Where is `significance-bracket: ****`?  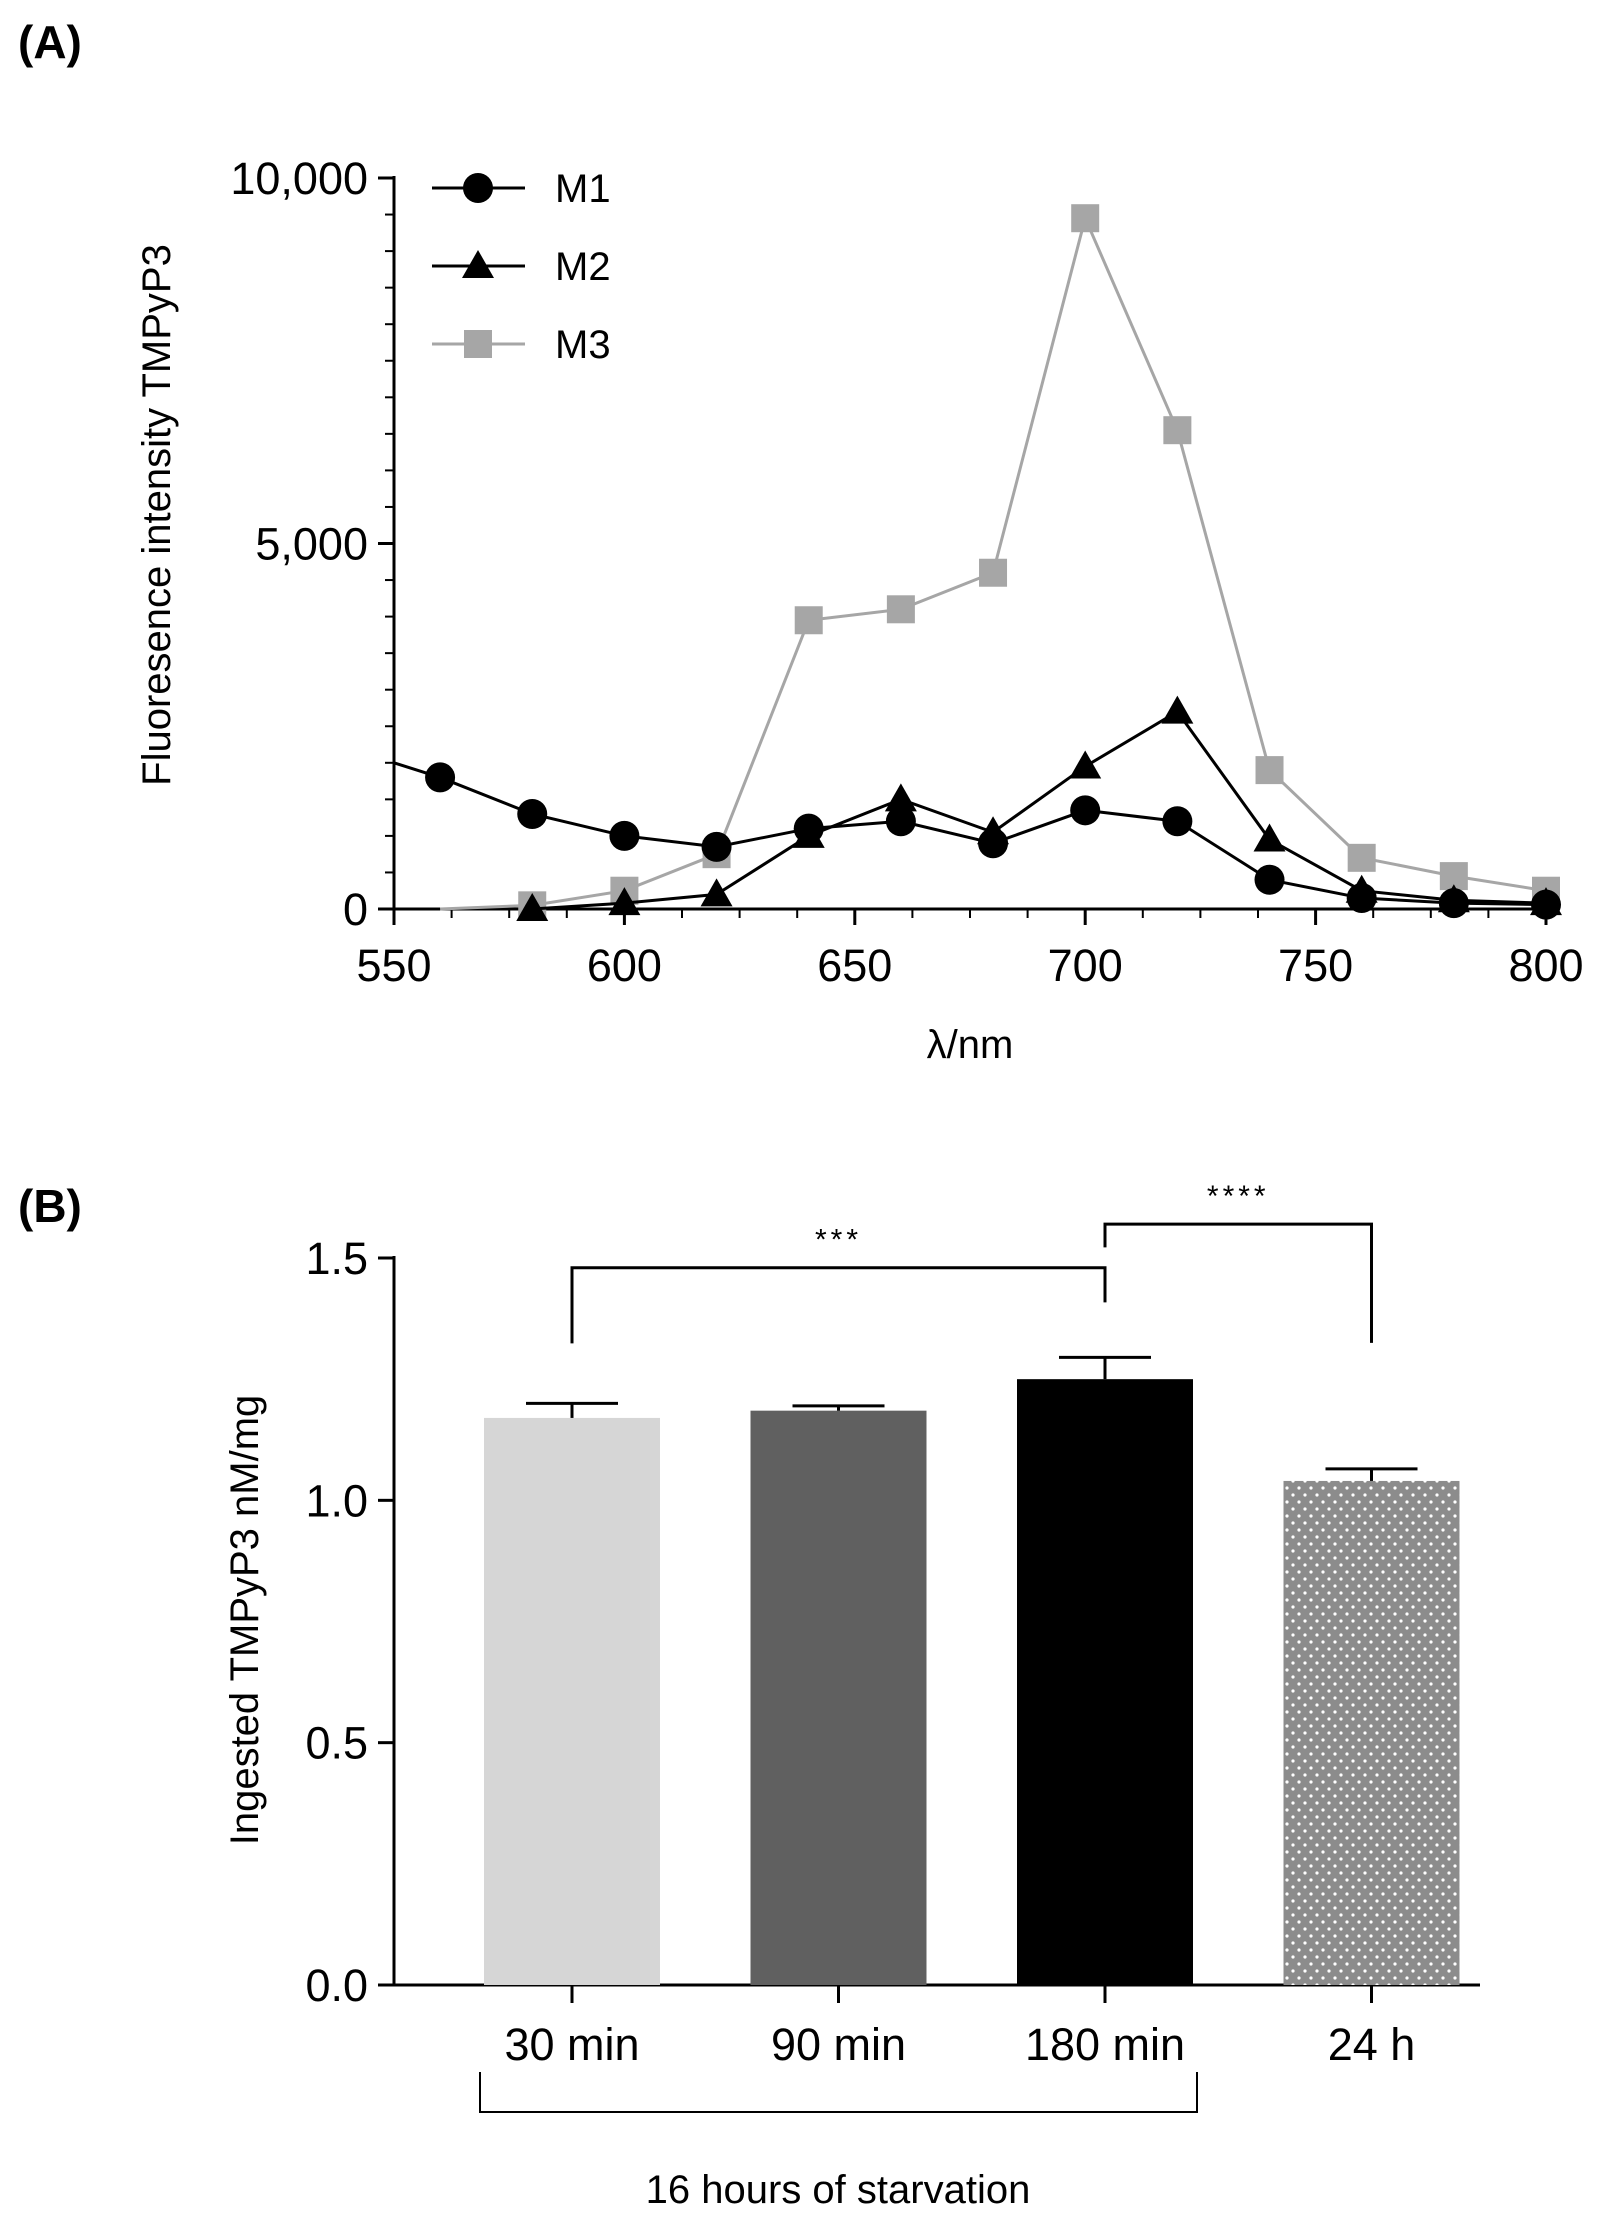 significance-bracket: **** is located at coordinates (1238, 1261).